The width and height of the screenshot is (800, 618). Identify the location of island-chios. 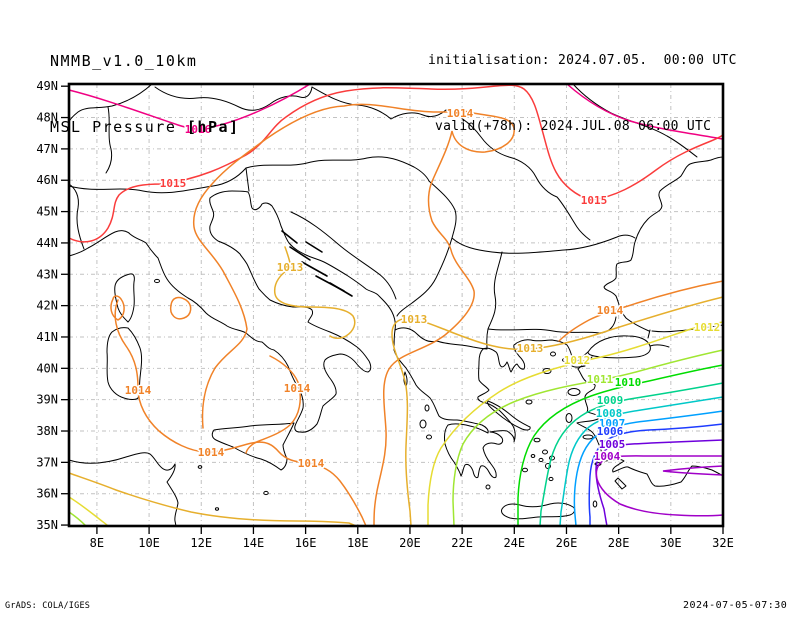
(569, 418).